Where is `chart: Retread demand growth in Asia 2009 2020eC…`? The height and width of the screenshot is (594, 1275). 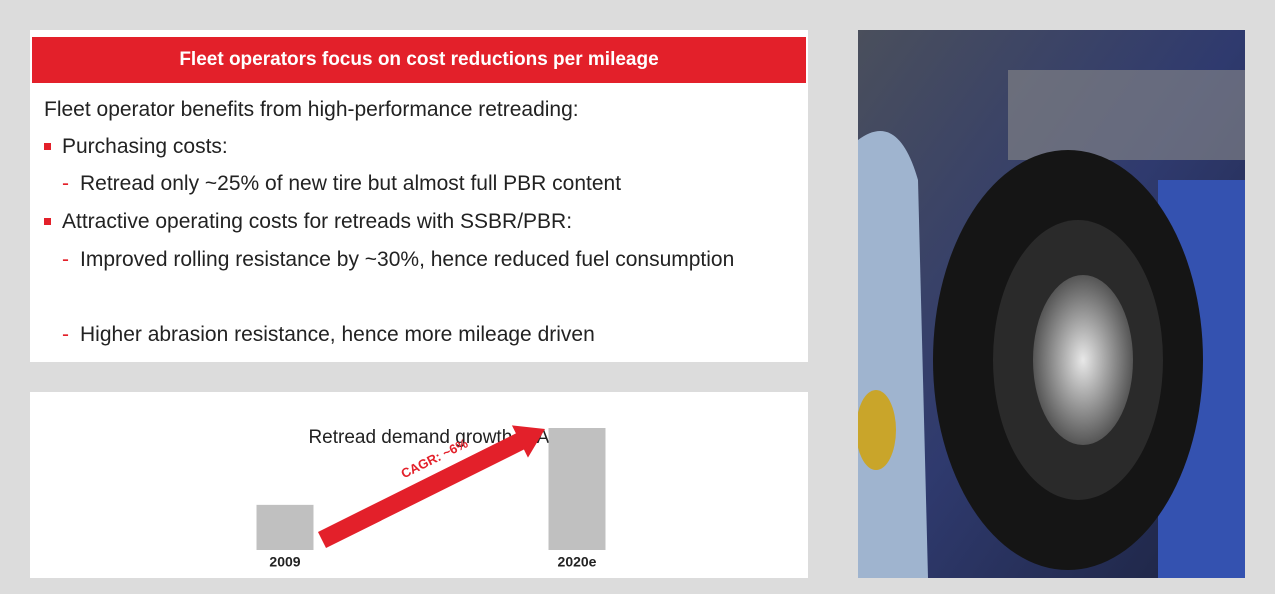
chart: Retread demand growth in Asia 2009 2020eC… is located at coordinates (431, 497).